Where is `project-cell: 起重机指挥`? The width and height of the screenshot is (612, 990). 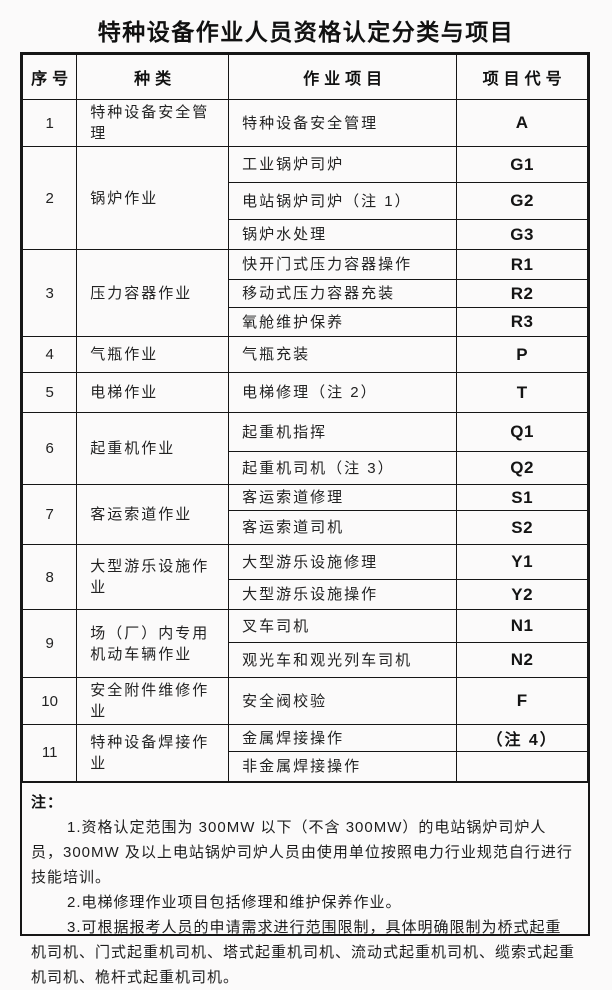
project-cell: 起重机指挥 is located at coordinates (343, 432).